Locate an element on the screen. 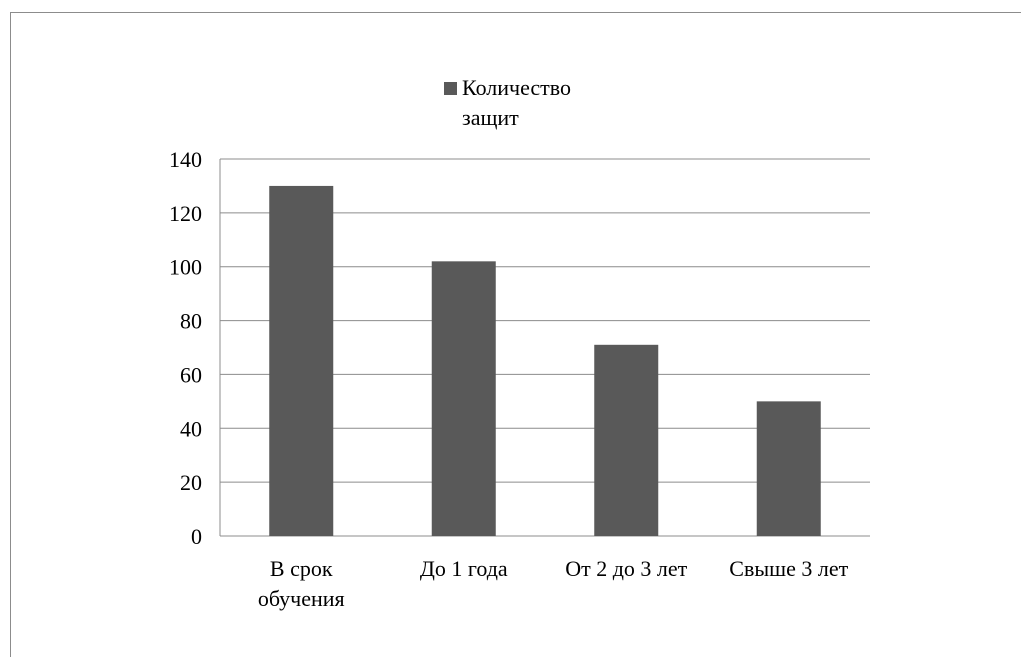  x-tick-label: В срок обучения is located at coordinates (301, 583).